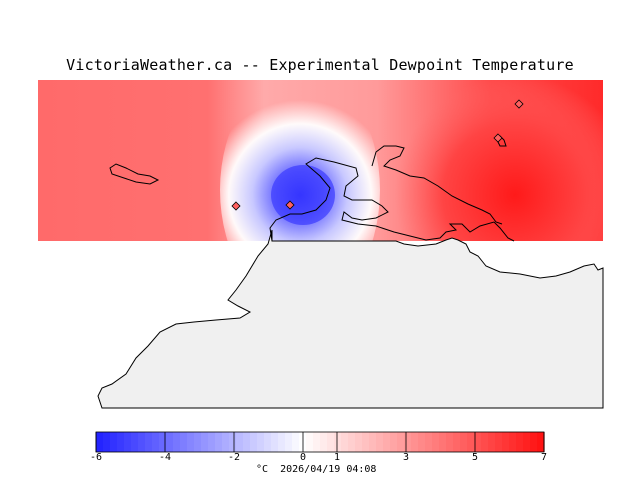 The height and width of the screenshot is (480, 640). I want to click on colorbar-tick-label: 5, so click(475, 457).